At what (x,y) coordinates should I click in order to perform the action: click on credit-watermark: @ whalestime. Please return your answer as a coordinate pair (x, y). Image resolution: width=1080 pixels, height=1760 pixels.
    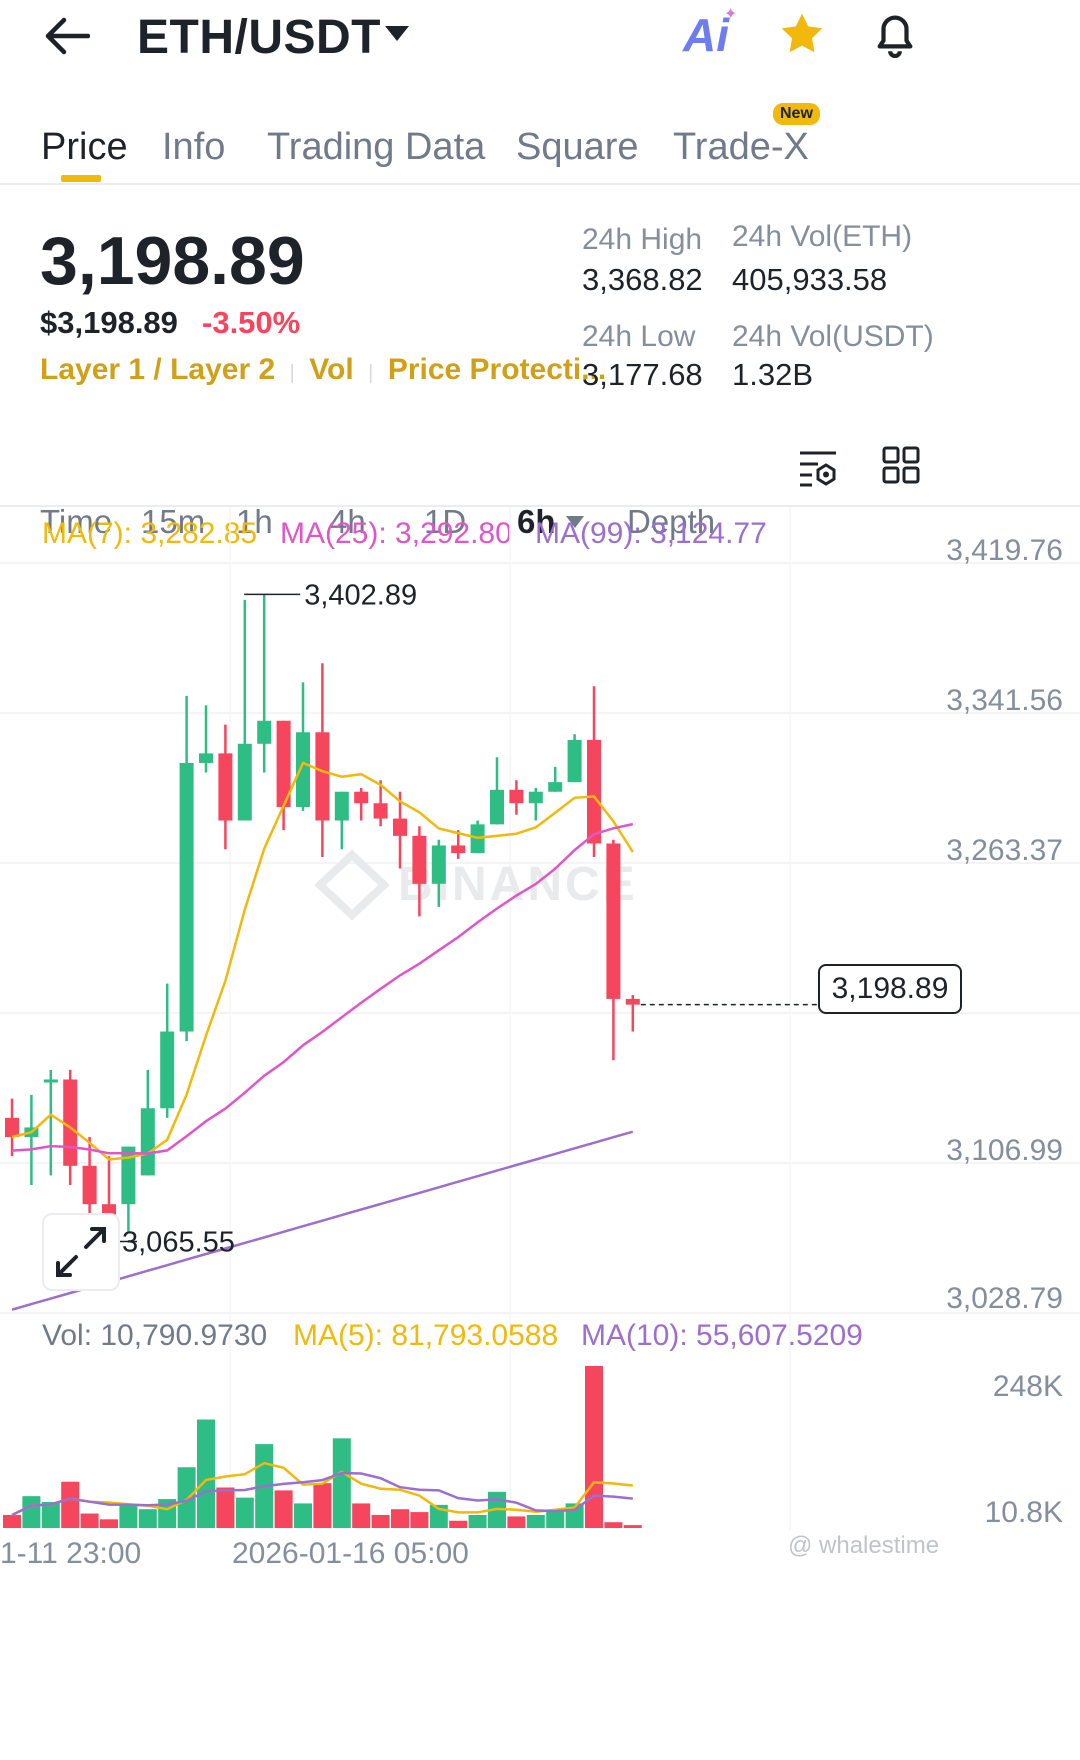
    Looking at the image, I should click on (864, 1545).